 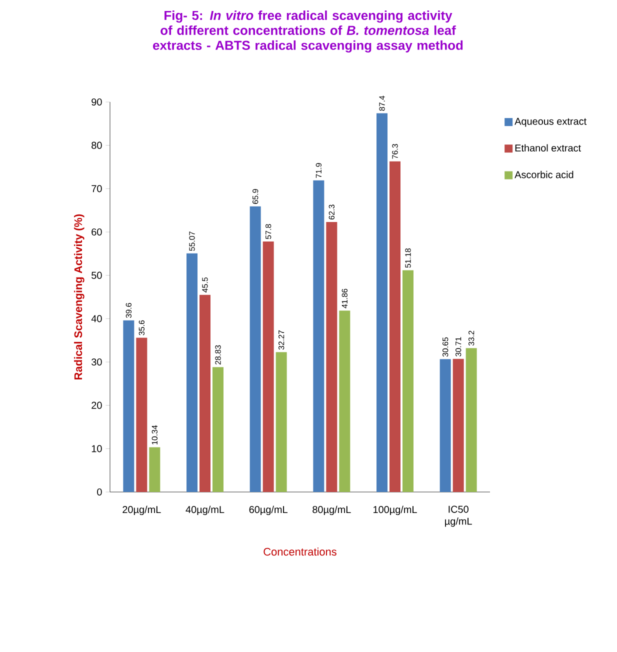 What do you see at coordinates (97, 188) in the screenshot?
I see `y-tick-label: 70` at bounding box center [97, 188].